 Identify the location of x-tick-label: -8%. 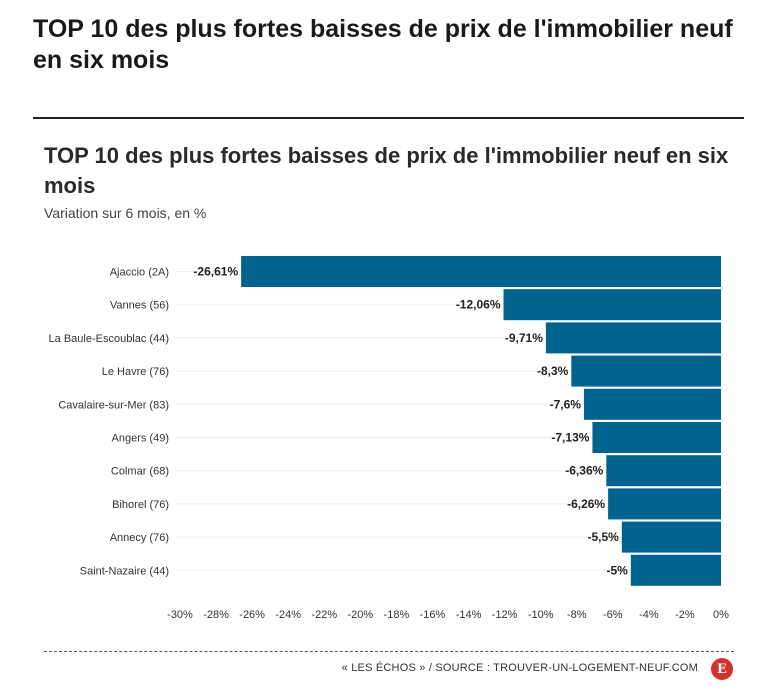
(577, 615).